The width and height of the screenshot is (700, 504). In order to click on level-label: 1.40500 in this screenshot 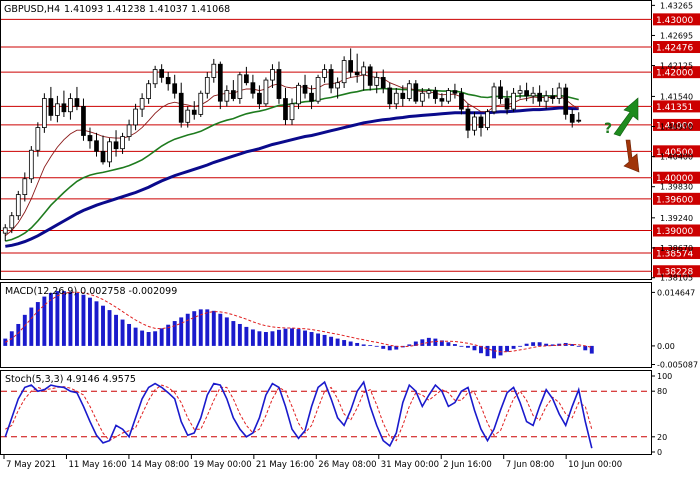, I will do `click(674, 153)`.